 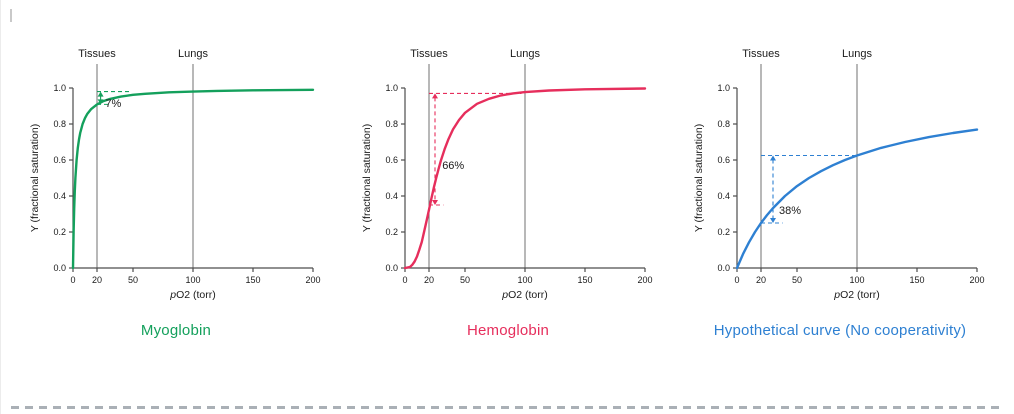 What do you see at coordinates (176, 330) in the screenshot?
I see `chart-title-myoglobin: Myoglobin` at bounding box center [176, 330].